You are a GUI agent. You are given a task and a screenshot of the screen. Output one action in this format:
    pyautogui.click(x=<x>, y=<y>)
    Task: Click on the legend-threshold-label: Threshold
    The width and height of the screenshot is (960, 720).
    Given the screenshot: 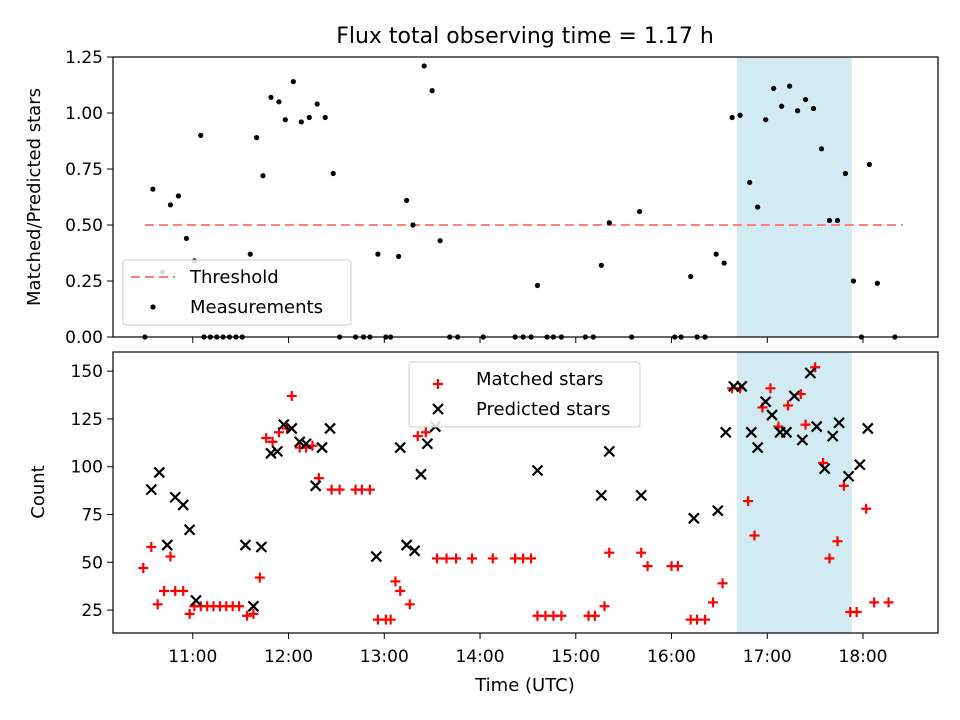 What is the action you would take?
    pyautogui.click(x=234, y=277)
    